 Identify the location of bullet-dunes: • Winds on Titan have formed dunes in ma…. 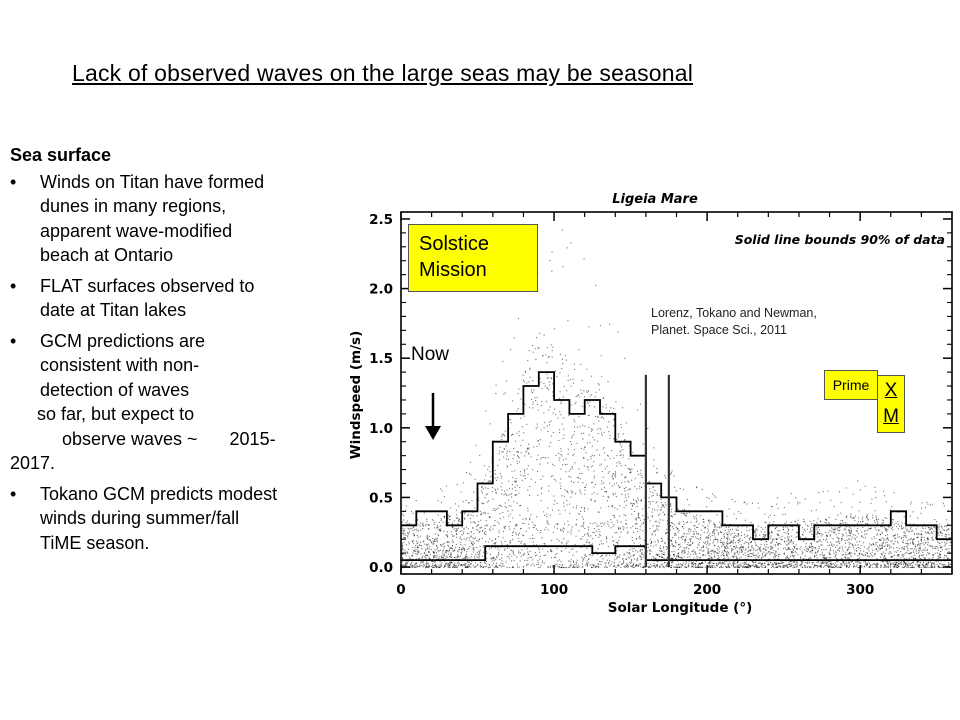
(180, 219).